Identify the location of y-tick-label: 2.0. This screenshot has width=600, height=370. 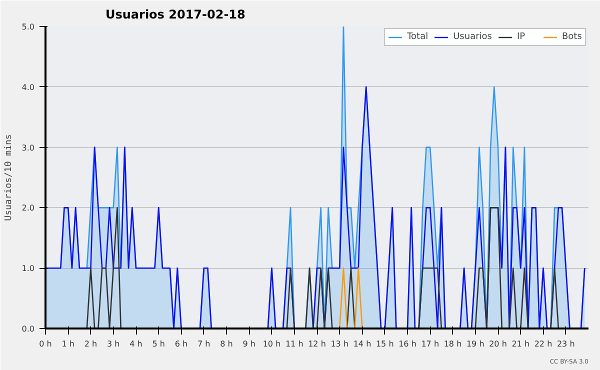
(28, 208).